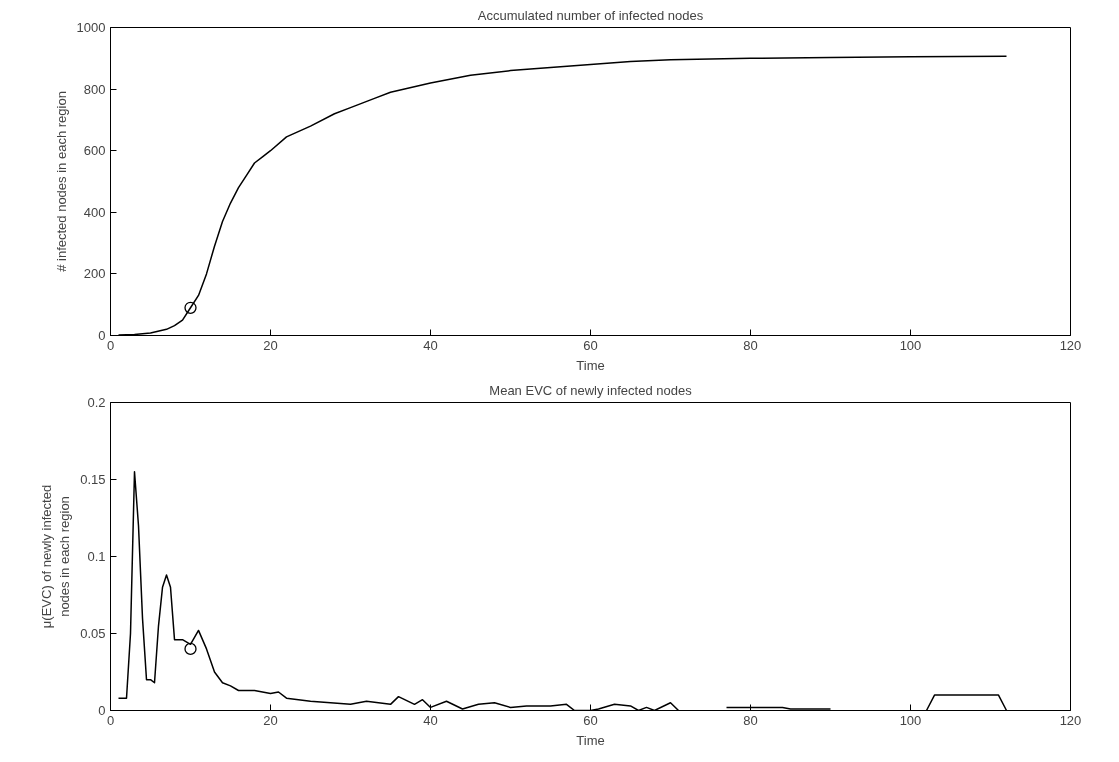 Image resolution: width=1119 pixels, height=762 pixels. Describe the element at coordinates (56, 556) in the screenshot. I see `y-axis-title: μ(EVC) of newly infected nodes in each region` at that location.